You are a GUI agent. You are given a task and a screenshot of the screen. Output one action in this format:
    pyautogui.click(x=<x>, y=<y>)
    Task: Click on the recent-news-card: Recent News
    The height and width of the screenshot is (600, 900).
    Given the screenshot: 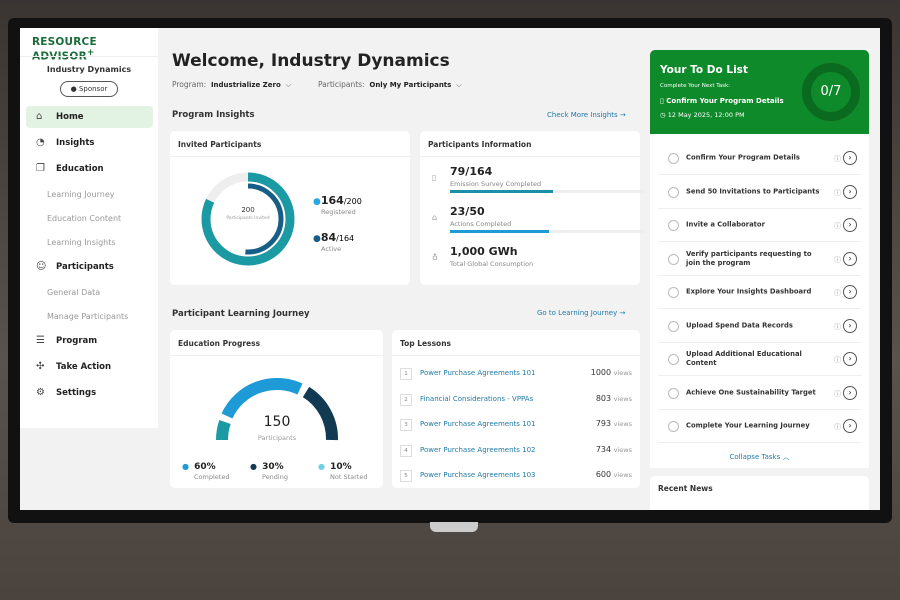 What is the action you would take?
    pyautogui.click(x=759, y=493)
    